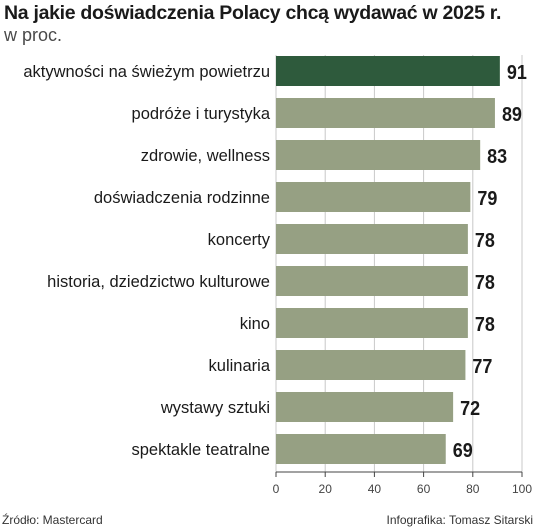 The height and width of the screenshot is (530, 536). Describe the element at coordinates (517, 73) in the screenshot. I see `value-label: 91` at that location.